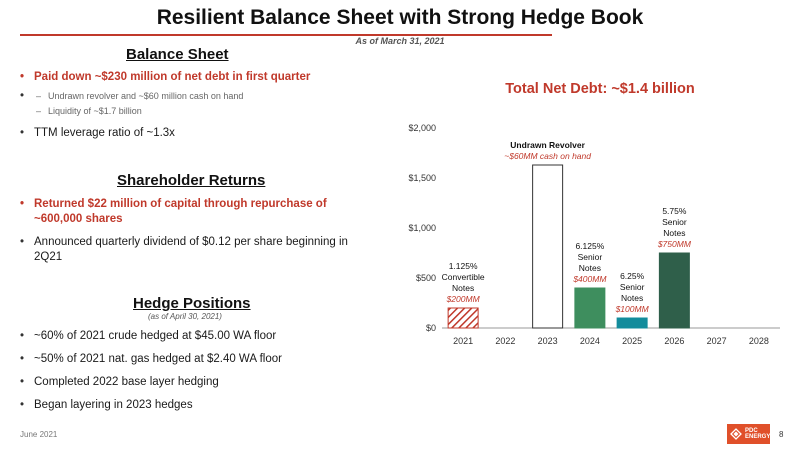  What do you see at coordinates (632, 323) in the screenshot?
I see `bar-2025` at bounding box center [632, 323].